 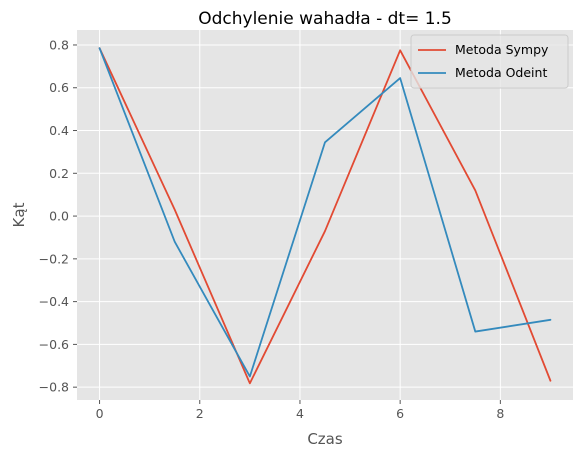 I want to click on y-tick-label: 0.6, so click(x=59, y=87).